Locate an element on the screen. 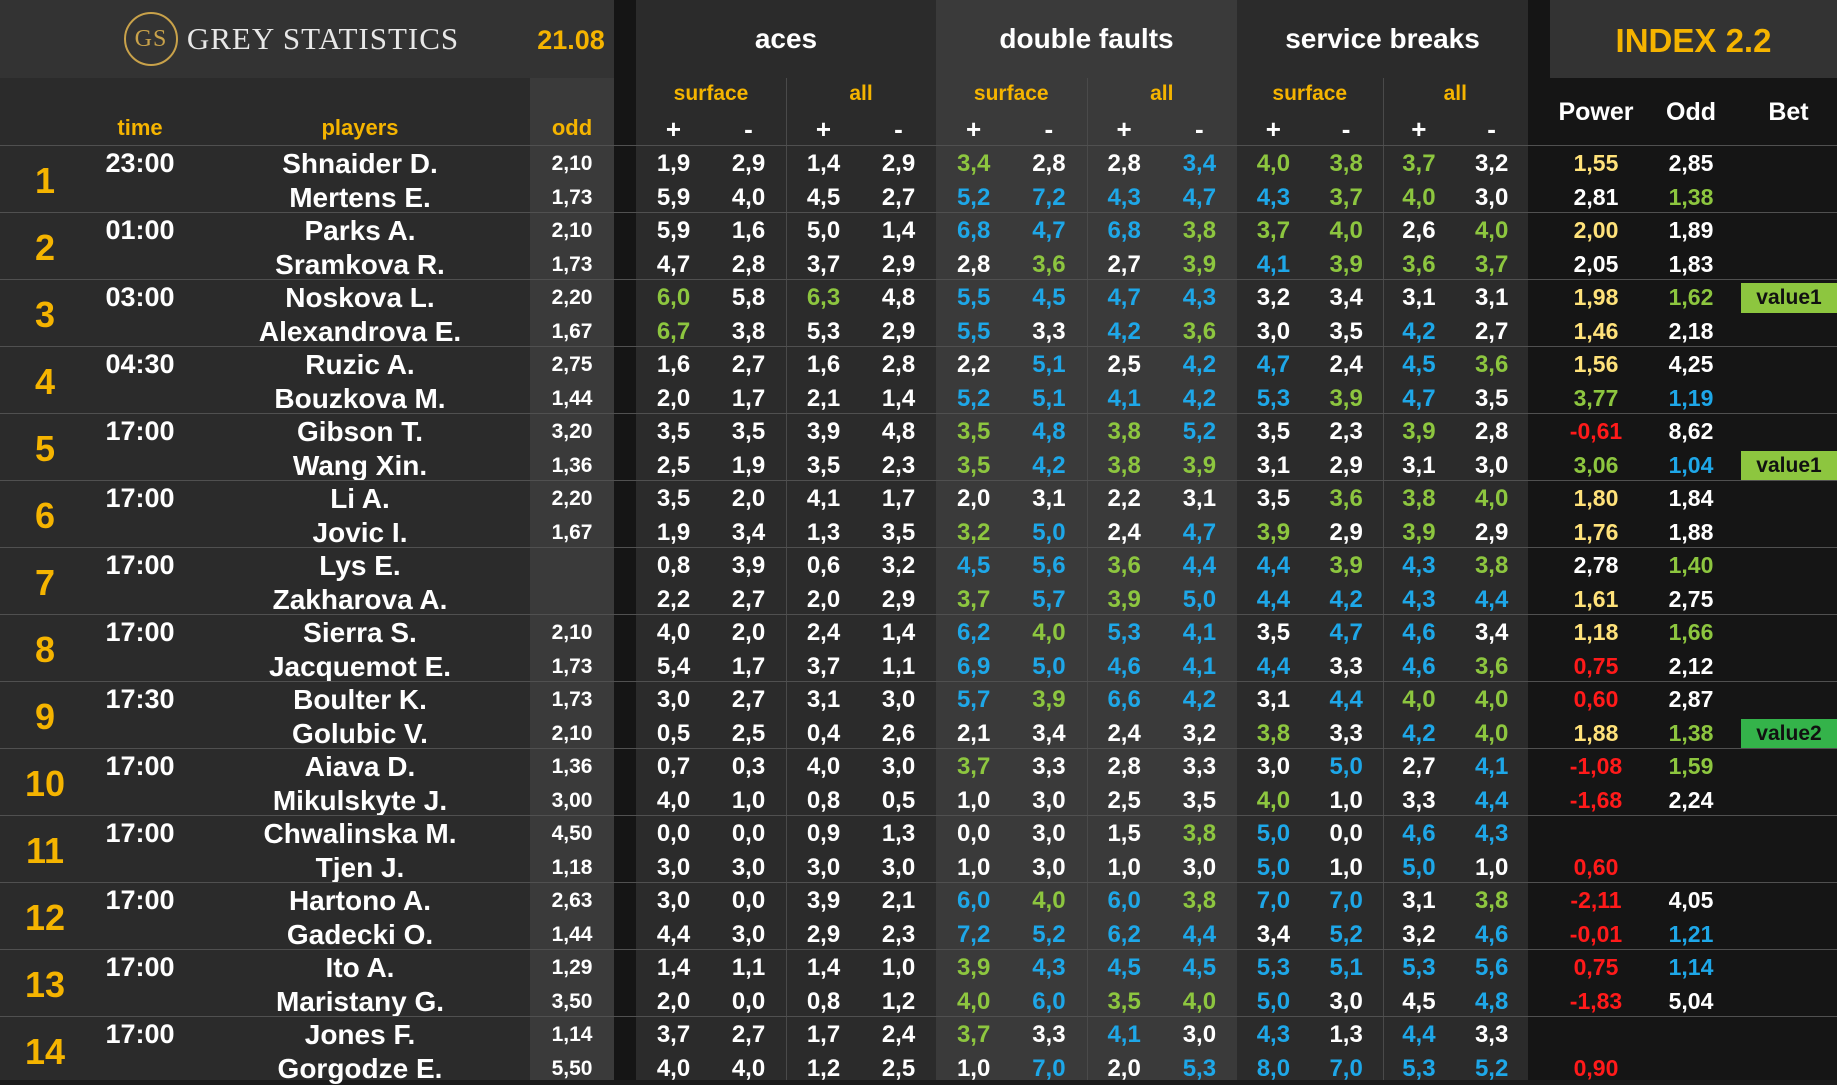 The height and width of the screenshot is (1085, 1837). sb-value: 2,3 is located at coordinates (1346, 432).